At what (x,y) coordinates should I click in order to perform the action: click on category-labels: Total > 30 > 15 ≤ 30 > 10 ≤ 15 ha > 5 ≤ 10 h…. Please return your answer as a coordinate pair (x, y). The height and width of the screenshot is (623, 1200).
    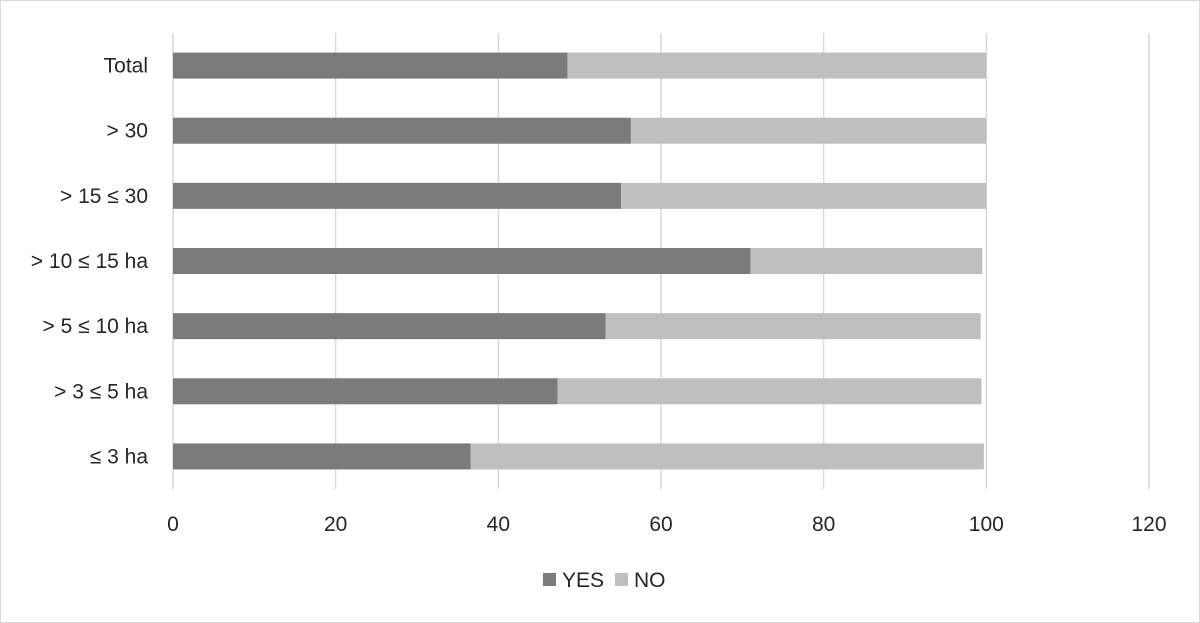
    Looking at the image, I should click on (90, 262).